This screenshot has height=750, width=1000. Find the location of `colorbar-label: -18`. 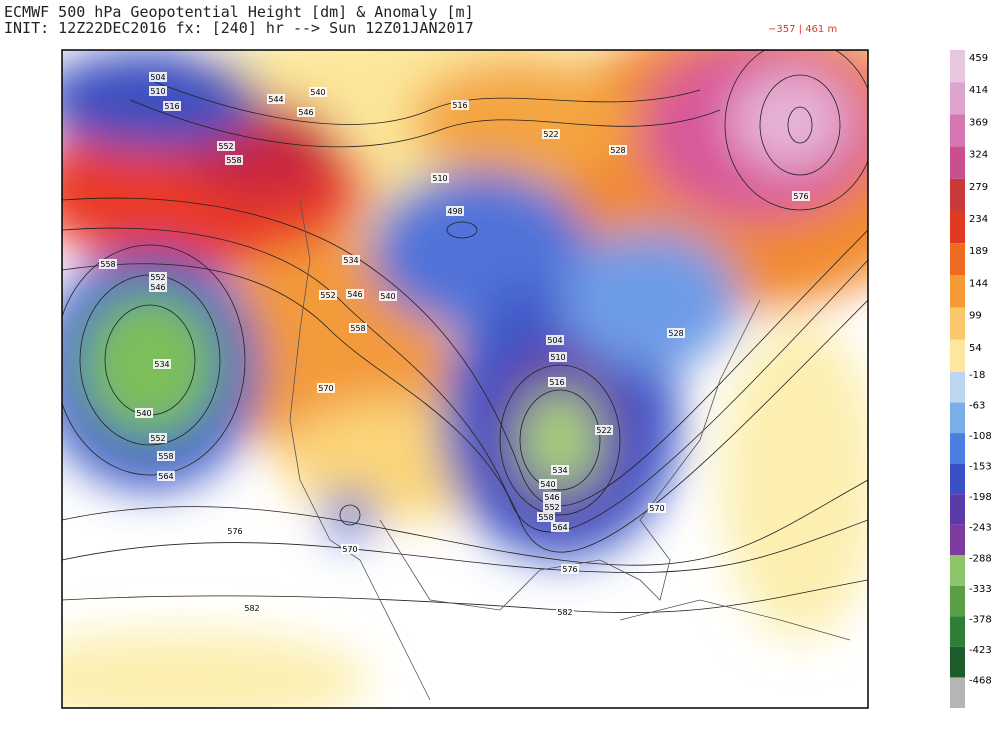

colorbar-label: -18 is located at coordinates (977, 375).